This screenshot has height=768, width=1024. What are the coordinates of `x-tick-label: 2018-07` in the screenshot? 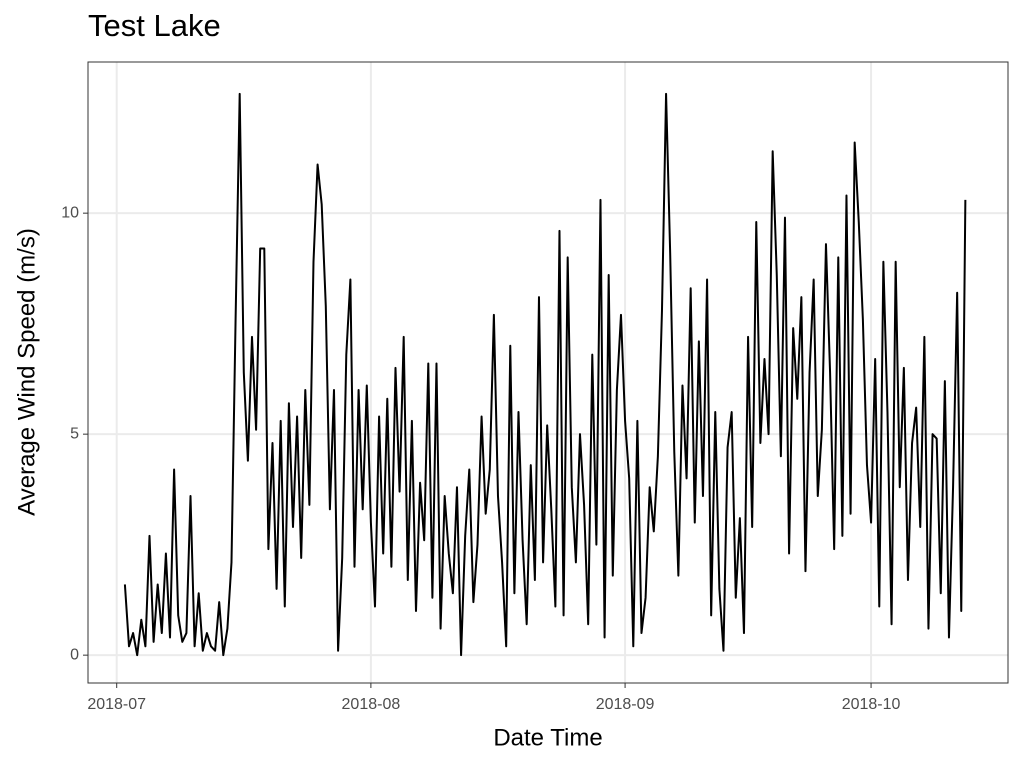 It's located at (116, 704).